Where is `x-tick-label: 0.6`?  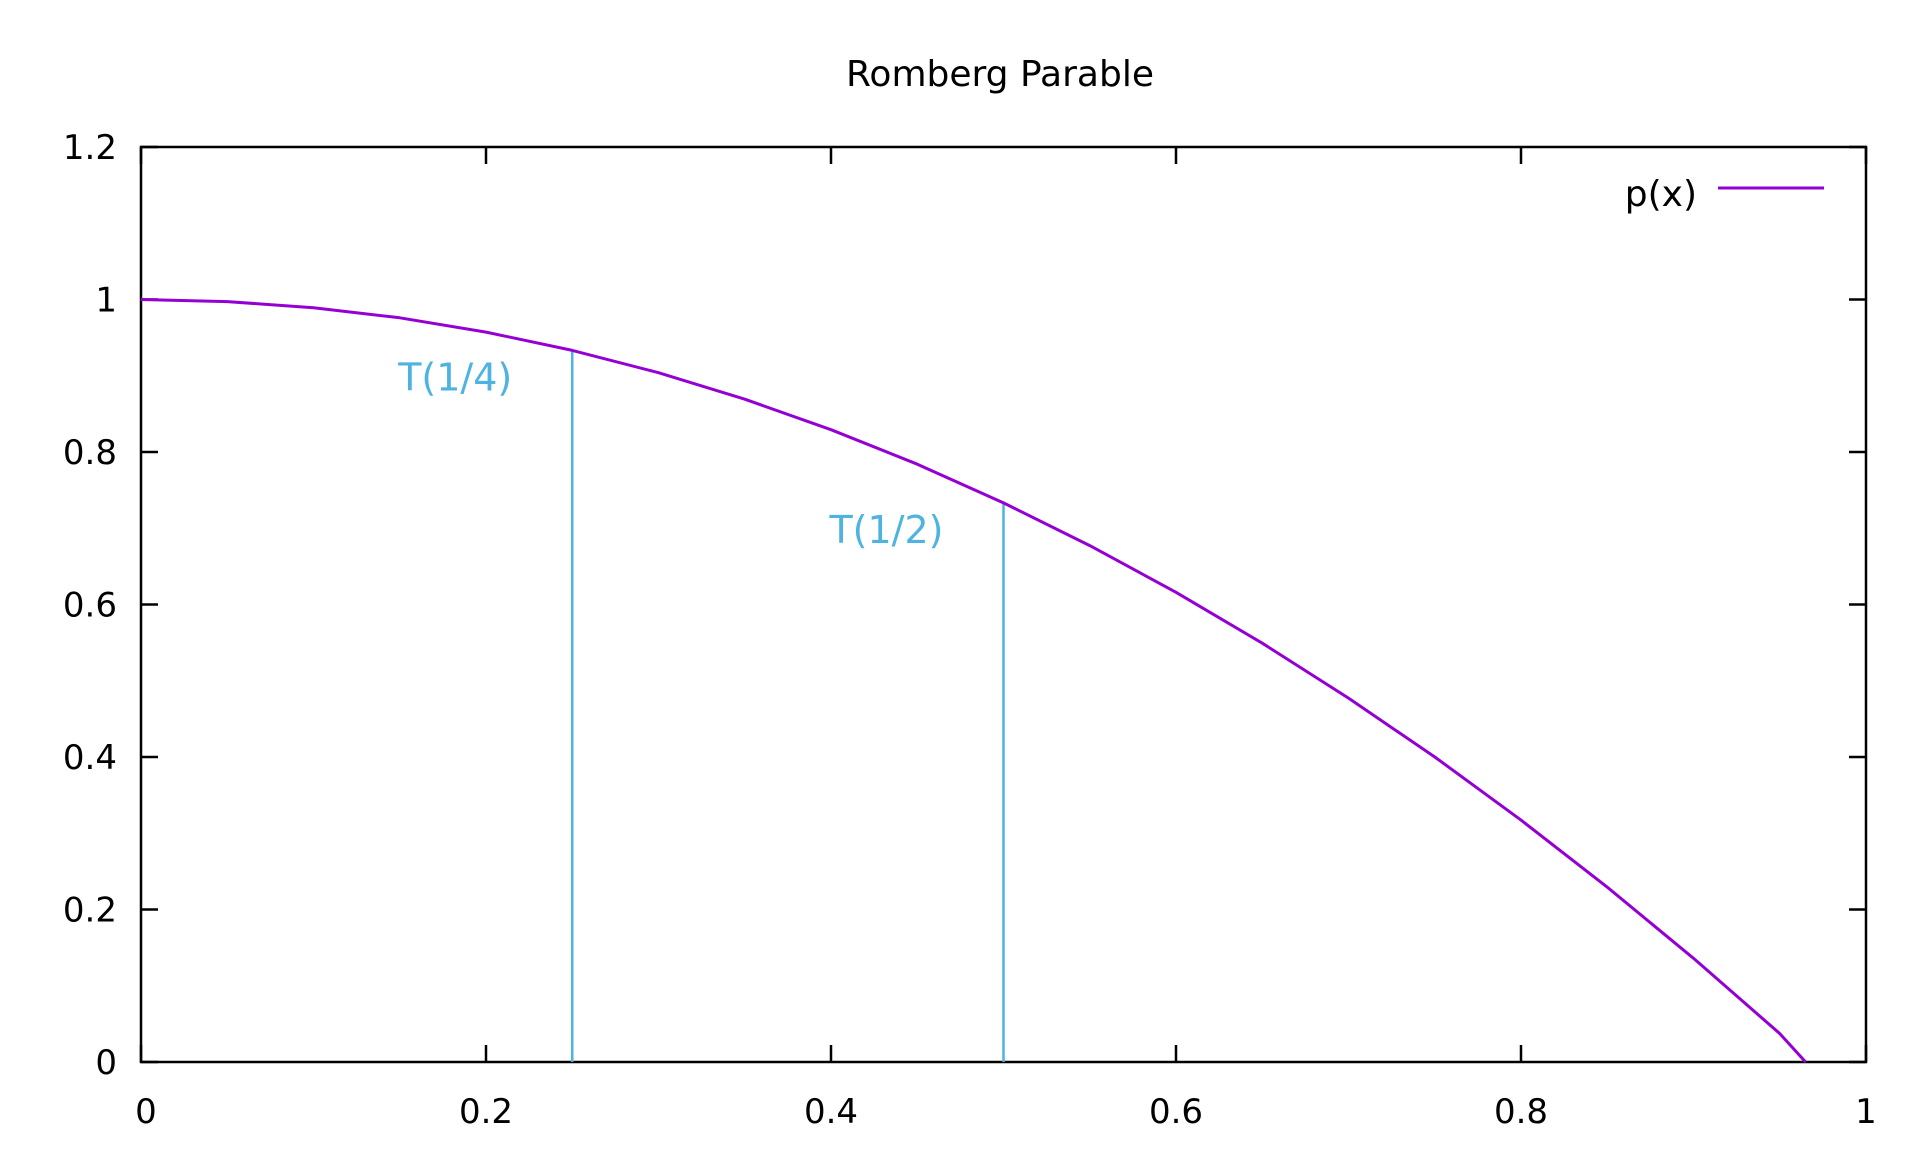 x-tick-label: 0.6 is located at coordinates (1176, 1112).